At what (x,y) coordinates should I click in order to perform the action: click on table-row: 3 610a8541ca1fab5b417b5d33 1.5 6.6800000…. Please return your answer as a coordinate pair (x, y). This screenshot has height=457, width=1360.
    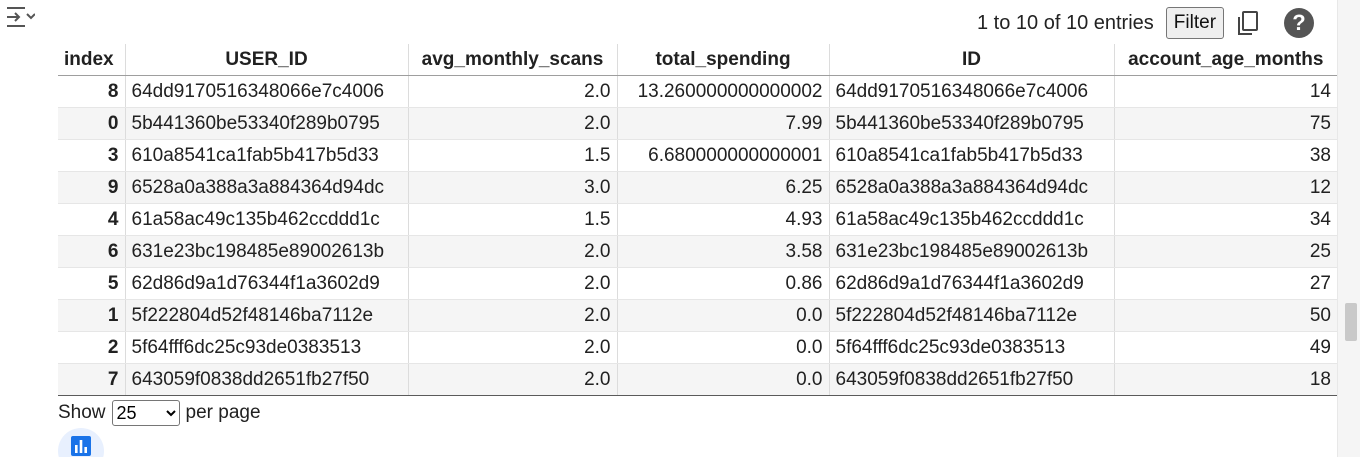
    Looking at the image, I should click on (697, 155).